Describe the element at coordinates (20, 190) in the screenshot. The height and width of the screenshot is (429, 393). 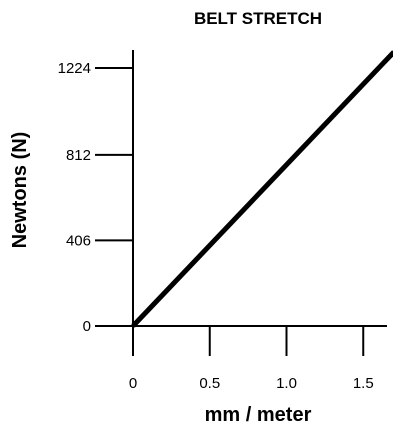
I see `y-axis-label: Newtons (N)` at that location.